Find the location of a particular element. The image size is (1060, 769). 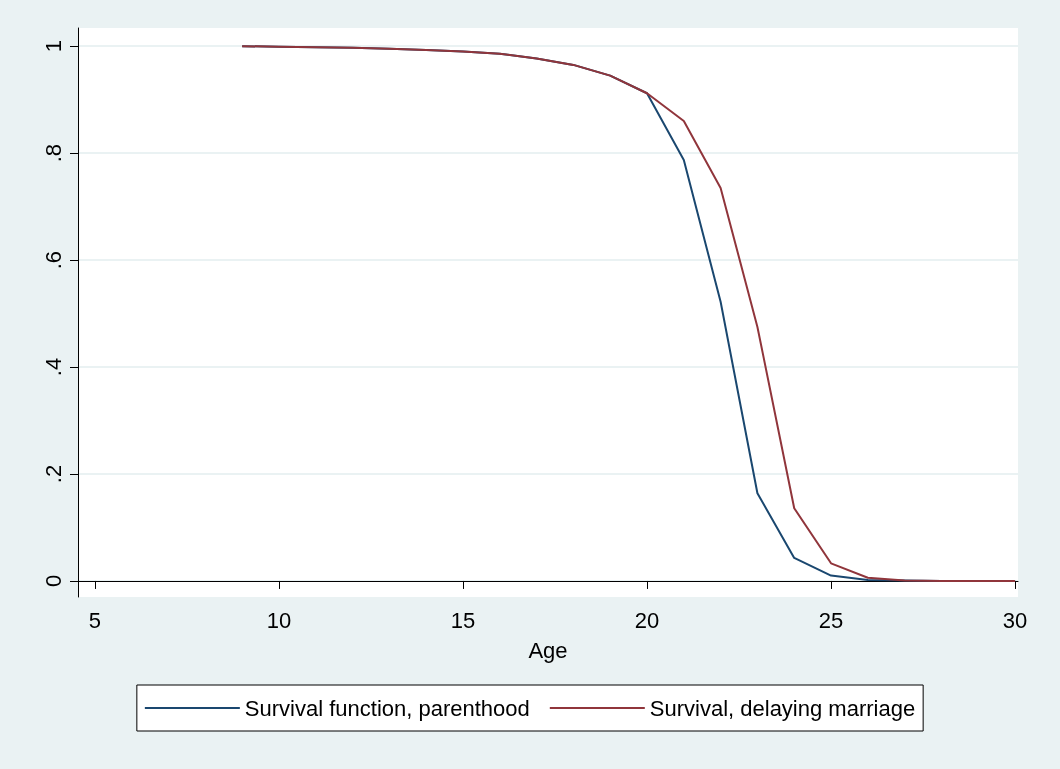

x-tick-label: 15 is located at coordinates (463, 620).